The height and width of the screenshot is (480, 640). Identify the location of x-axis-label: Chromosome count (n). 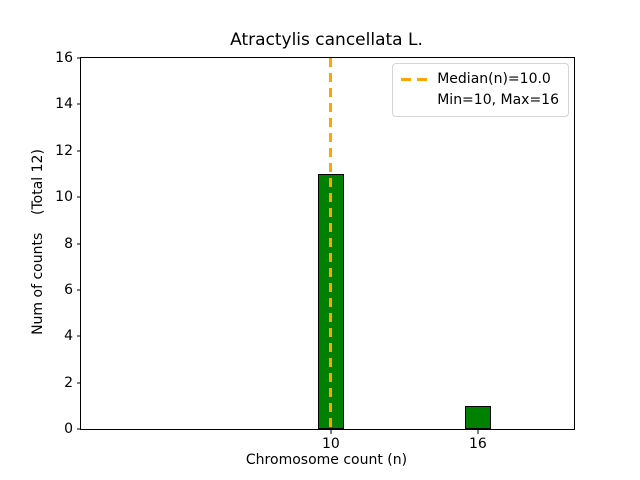
(326, 460).